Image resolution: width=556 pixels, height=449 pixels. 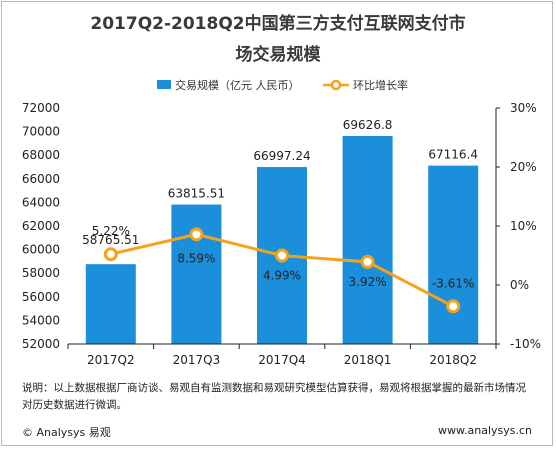 What do you see at coordinates (523, 226) in the screenshot?
I see `y-right-tick-label: 10%` at bounding box center [523, 226].